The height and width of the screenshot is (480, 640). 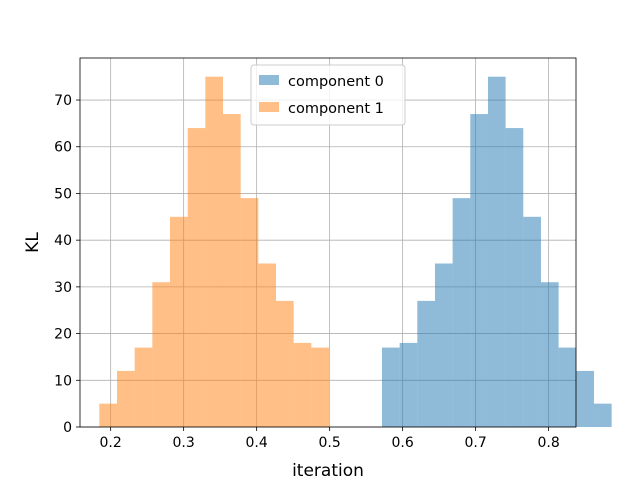 I want to click on x-tick-label: 0.2, so click(x=111, y=443).